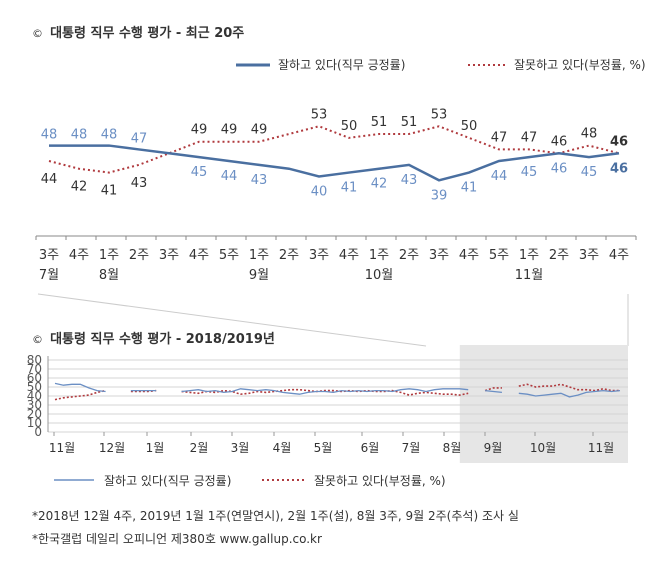 This screenshot has width=672, height=572. What do you see at coordinates (319, 191) in the screenshot?
I see `approve-data-label: 40` at bounding box center [319, 191].